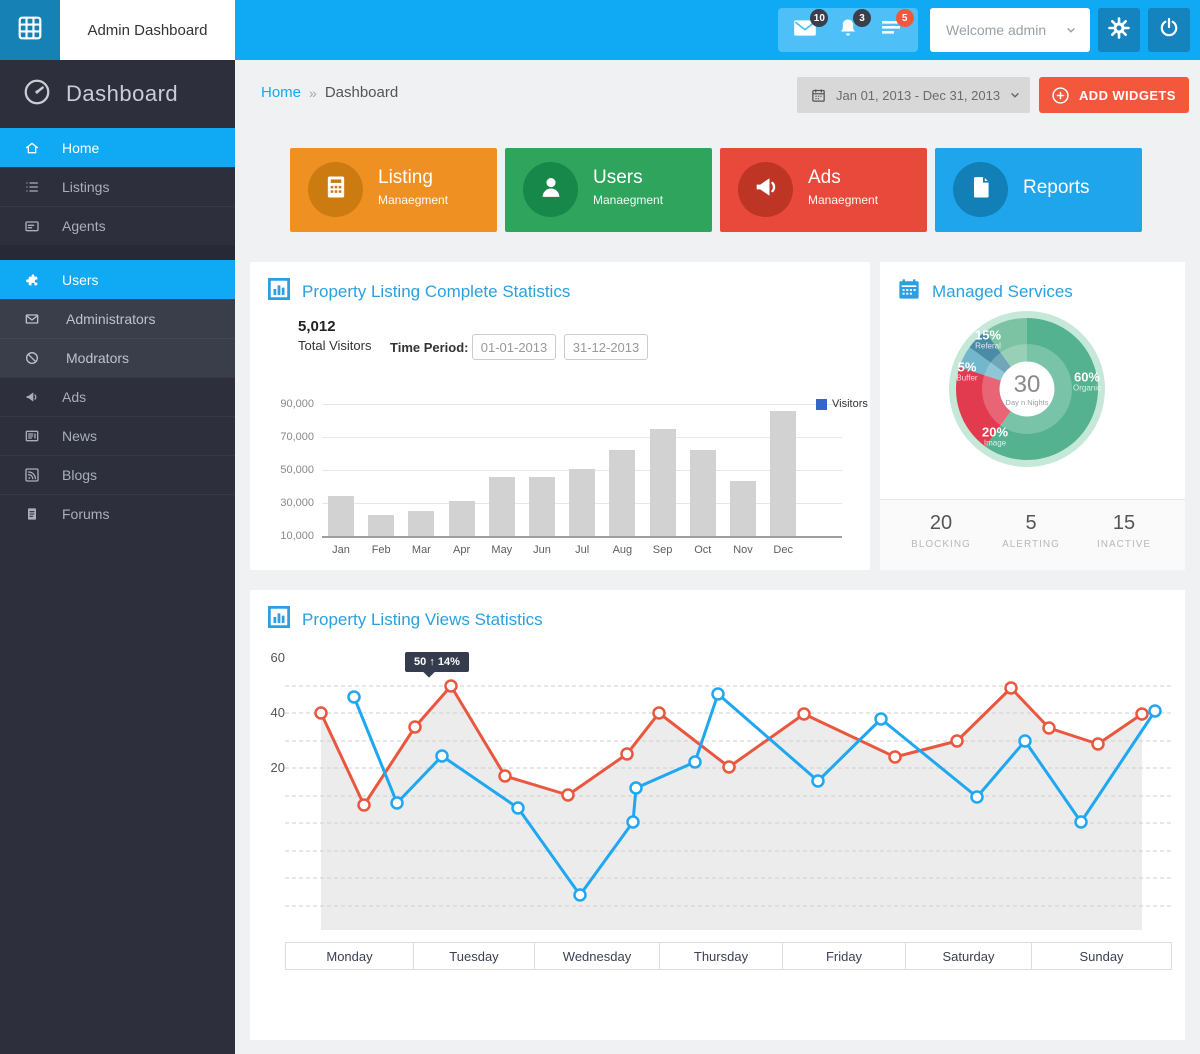 The width and height of the screenshot is (1200, 1054). I want to click on x-axis-label: Aug, so click(622, 550).